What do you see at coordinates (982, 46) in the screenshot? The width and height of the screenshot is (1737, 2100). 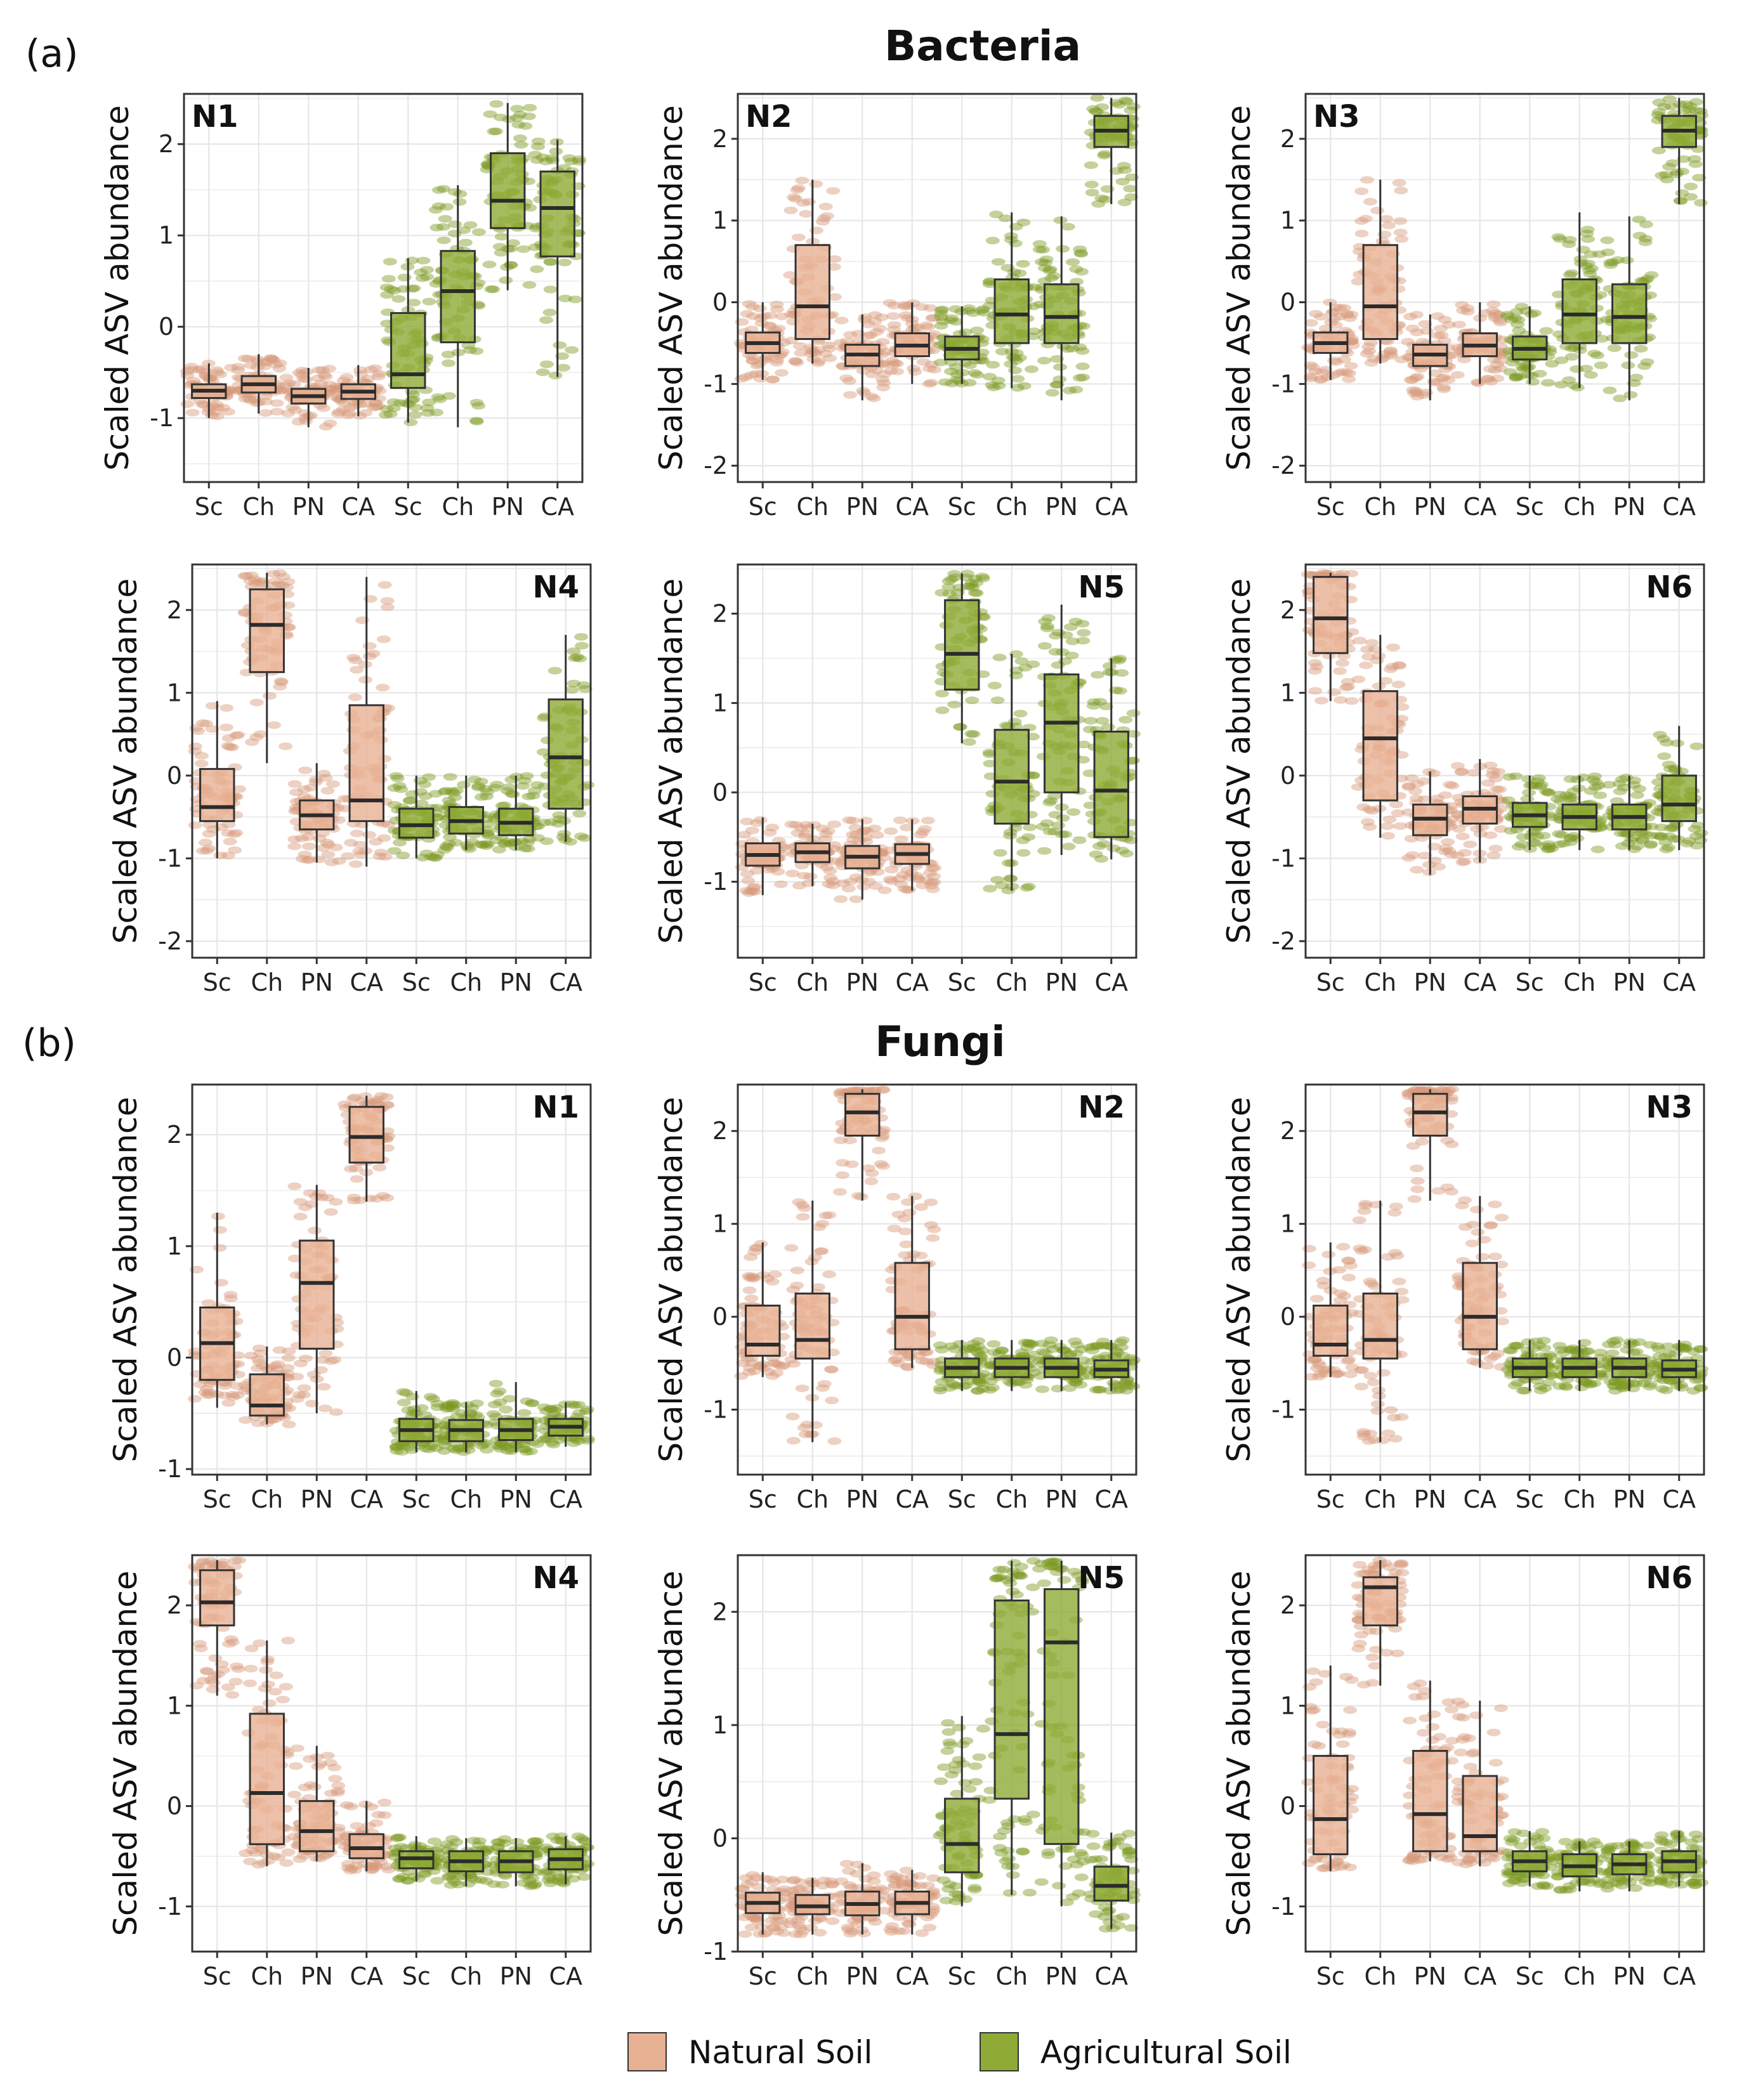 I see `bacteria-title: Bacteria` at bounding box center [982, 46].